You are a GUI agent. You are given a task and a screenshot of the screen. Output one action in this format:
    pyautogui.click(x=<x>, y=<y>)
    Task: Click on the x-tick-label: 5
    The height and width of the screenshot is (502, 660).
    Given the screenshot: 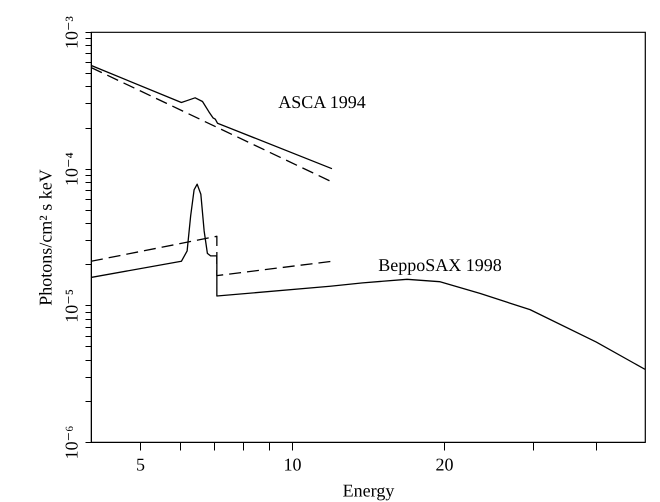 What is the action you would take?
    pyautogui.click(x=140, y=464)
    